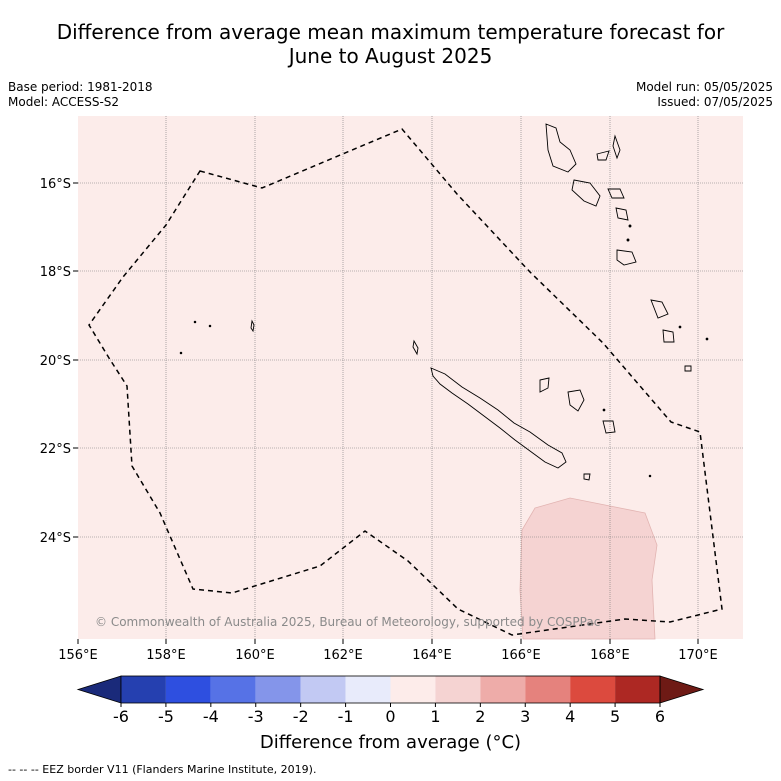  Describe the element at coordinates (603, 155) in the screenshot. I see `vanuatu-ambae` at that location.